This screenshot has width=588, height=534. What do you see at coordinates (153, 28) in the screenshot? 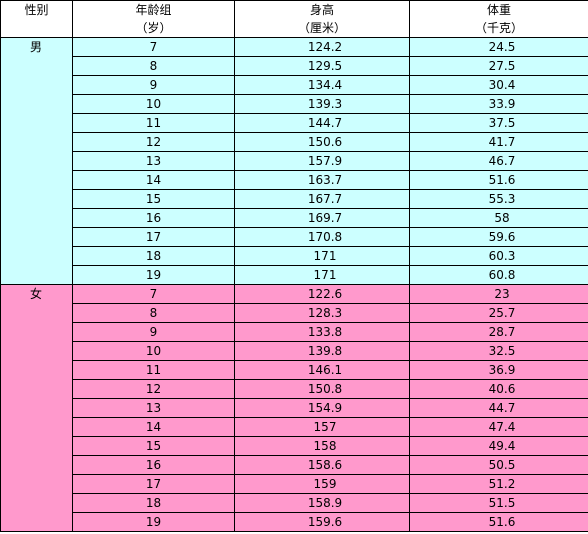
I see `header-age-unit: （岁）` at bounding box center [153, 28].